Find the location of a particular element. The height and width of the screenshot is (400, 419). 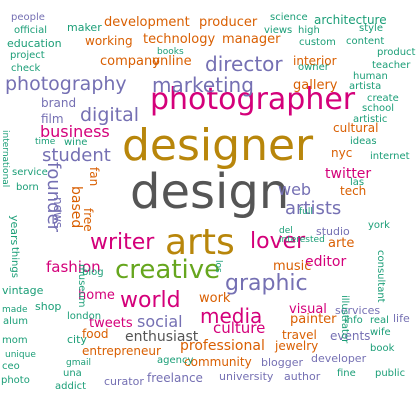

word-artista: artista is located at coordinates (365, 86).